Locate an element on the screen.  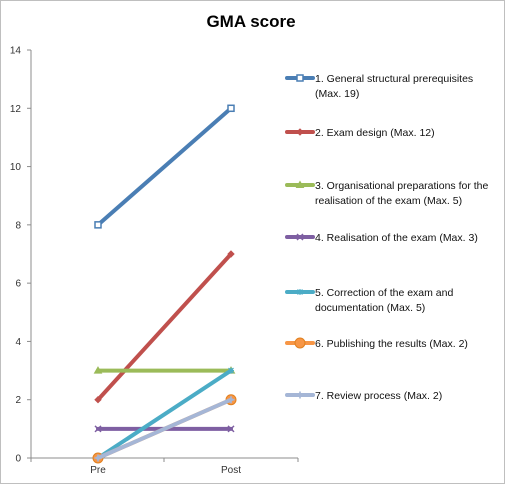
legend-label: documentation (Max. 5) is located at coordinates (370, 308).